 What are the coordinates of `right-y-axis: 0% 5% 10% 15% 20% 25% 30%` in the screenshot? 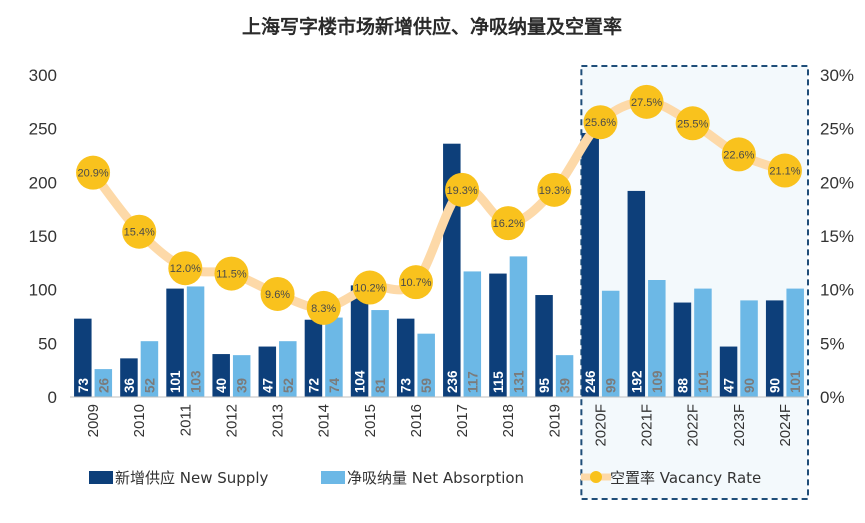 It's located at (837, 236).